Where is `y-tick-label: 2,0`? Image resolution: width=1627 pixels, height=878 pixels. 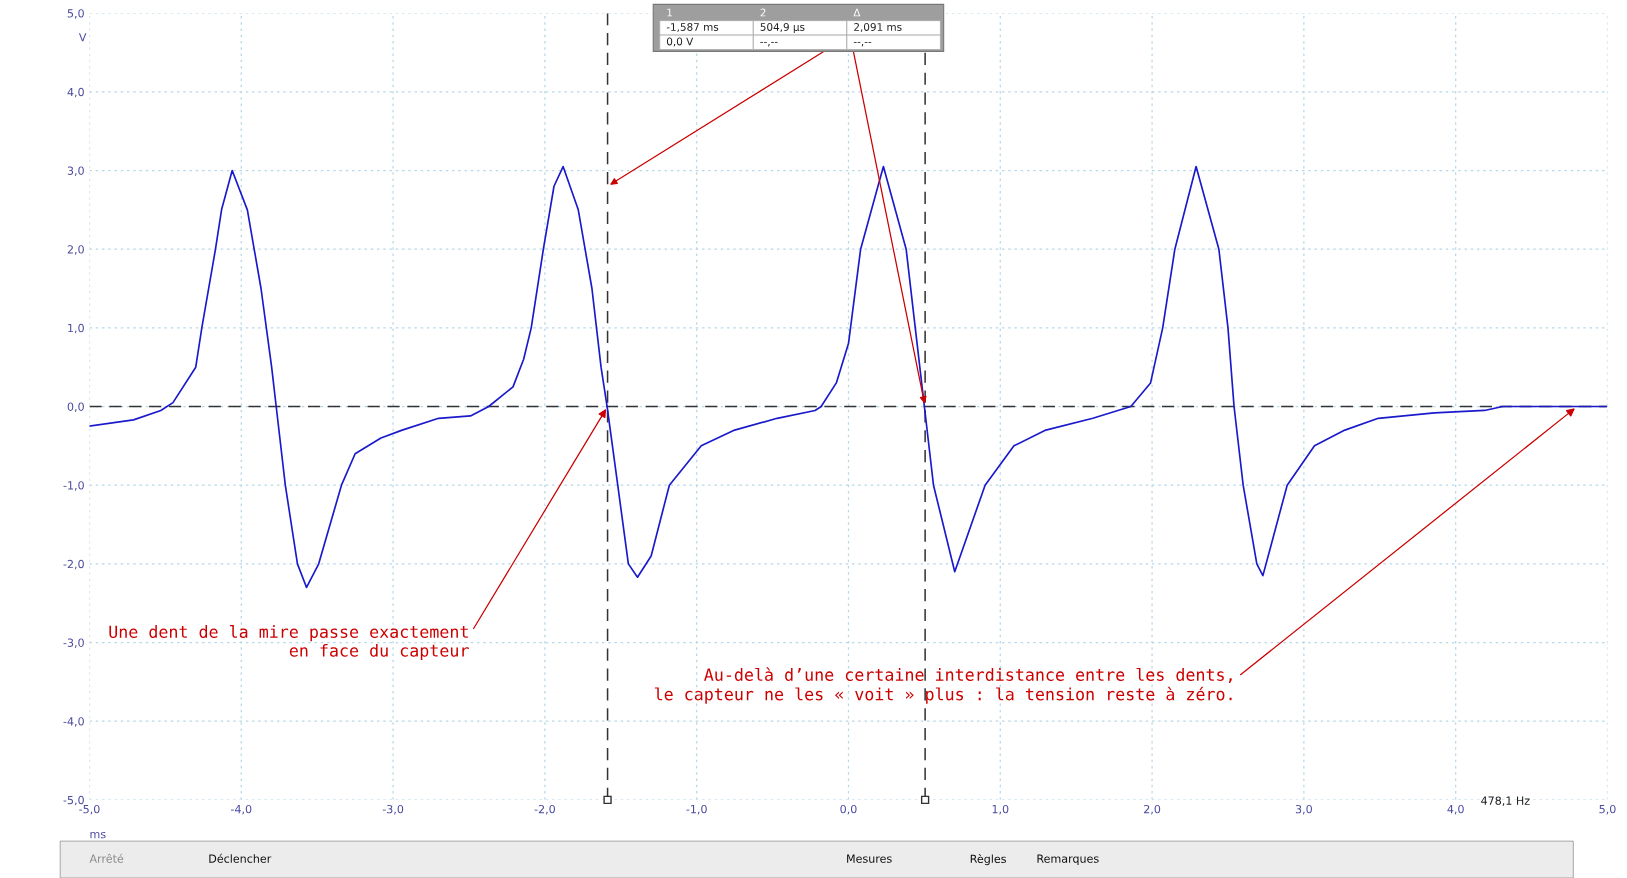
y-tick-label: 2,0 is located at coordinates (75, 250).